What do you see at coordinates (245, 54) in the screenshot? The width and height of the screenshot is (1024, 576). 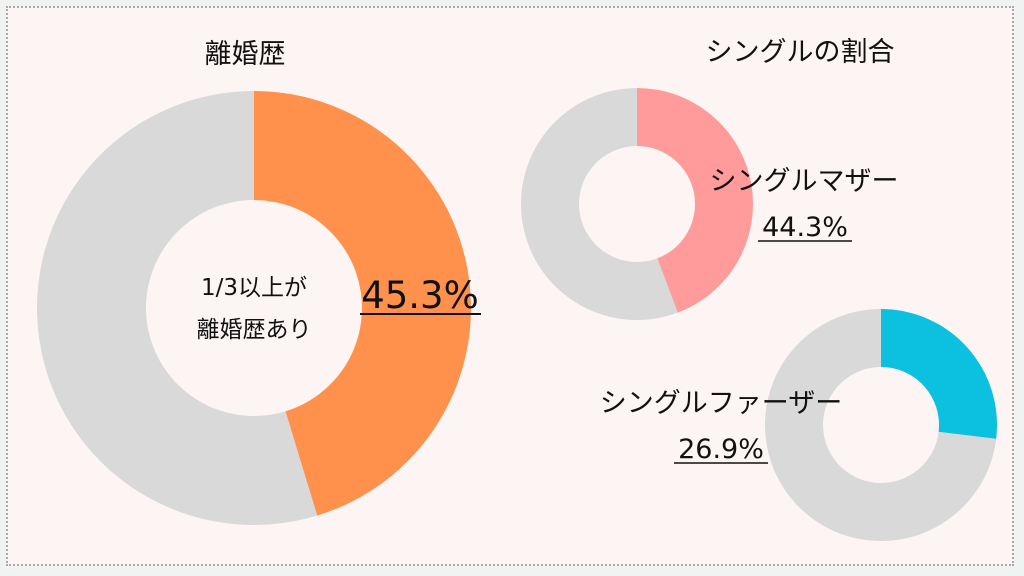 I see `divorce-chart-title: 離婚歴` at bounding box center [245, 54].